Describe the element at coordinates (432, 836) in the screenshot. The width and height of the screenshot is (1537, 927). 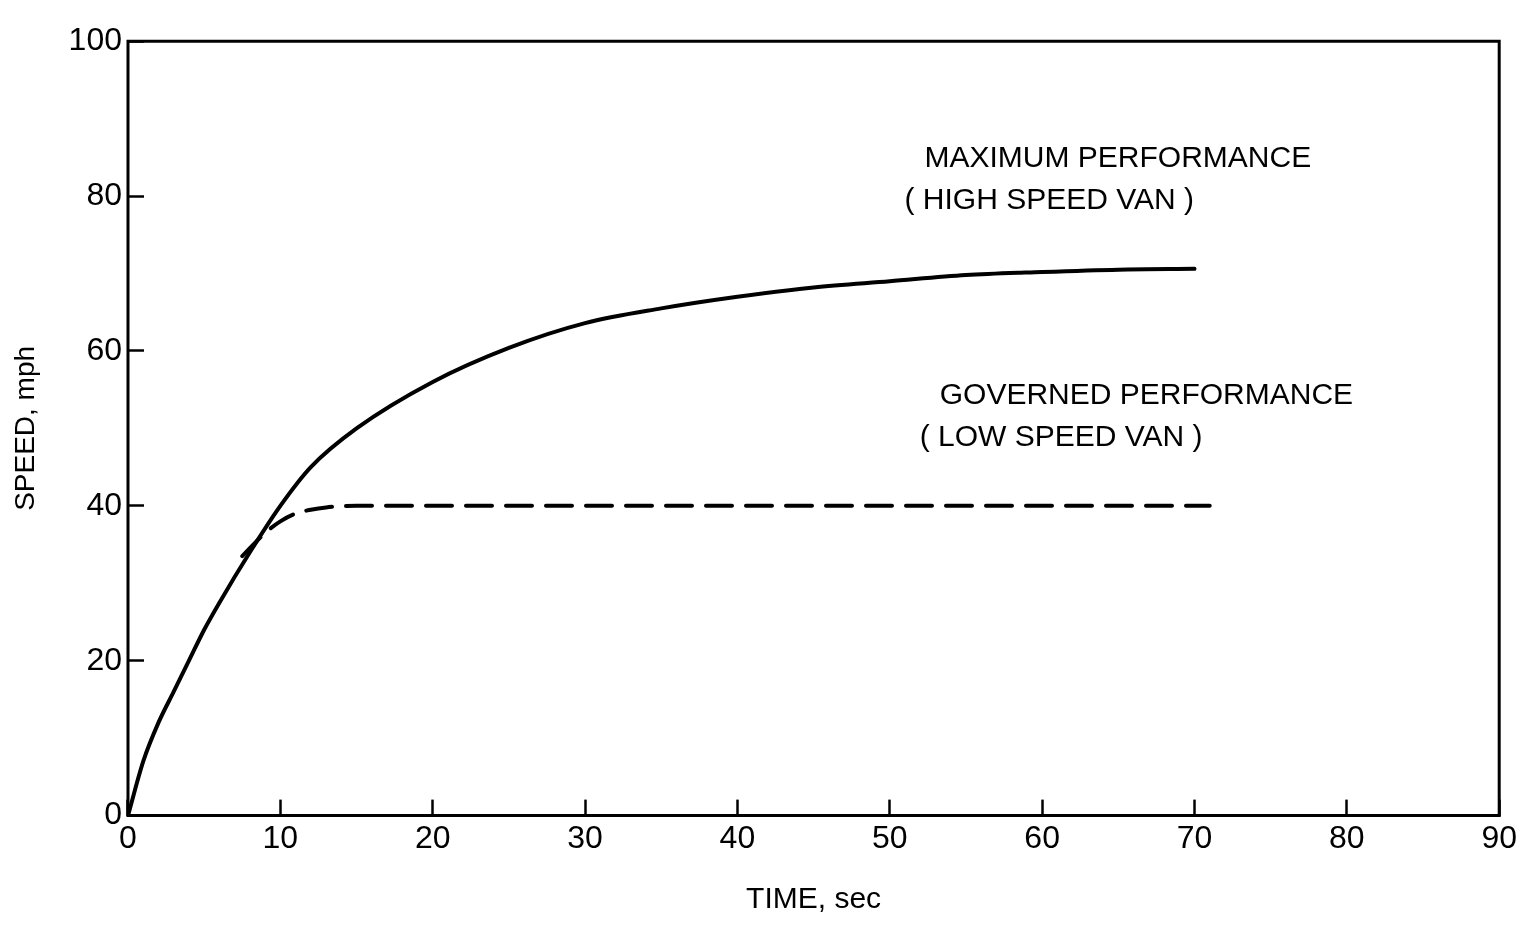
I see `x-tick-label: 20` at that location.